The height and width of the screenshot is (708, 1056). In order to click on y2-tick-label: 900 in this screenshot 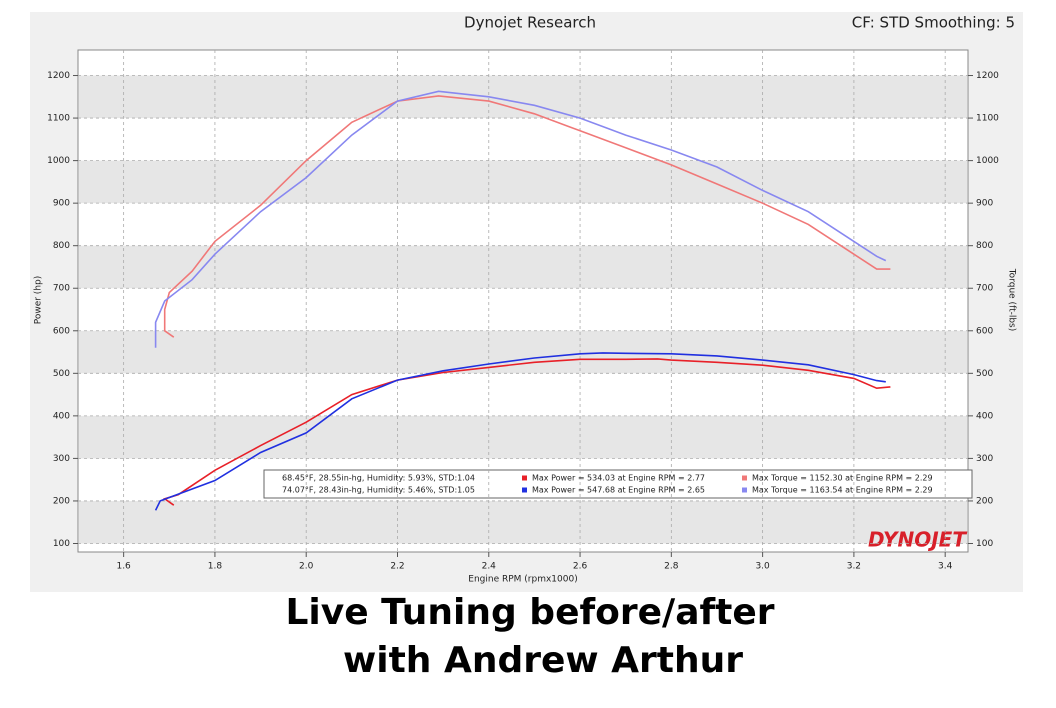, I will do `click(984, 204)`.